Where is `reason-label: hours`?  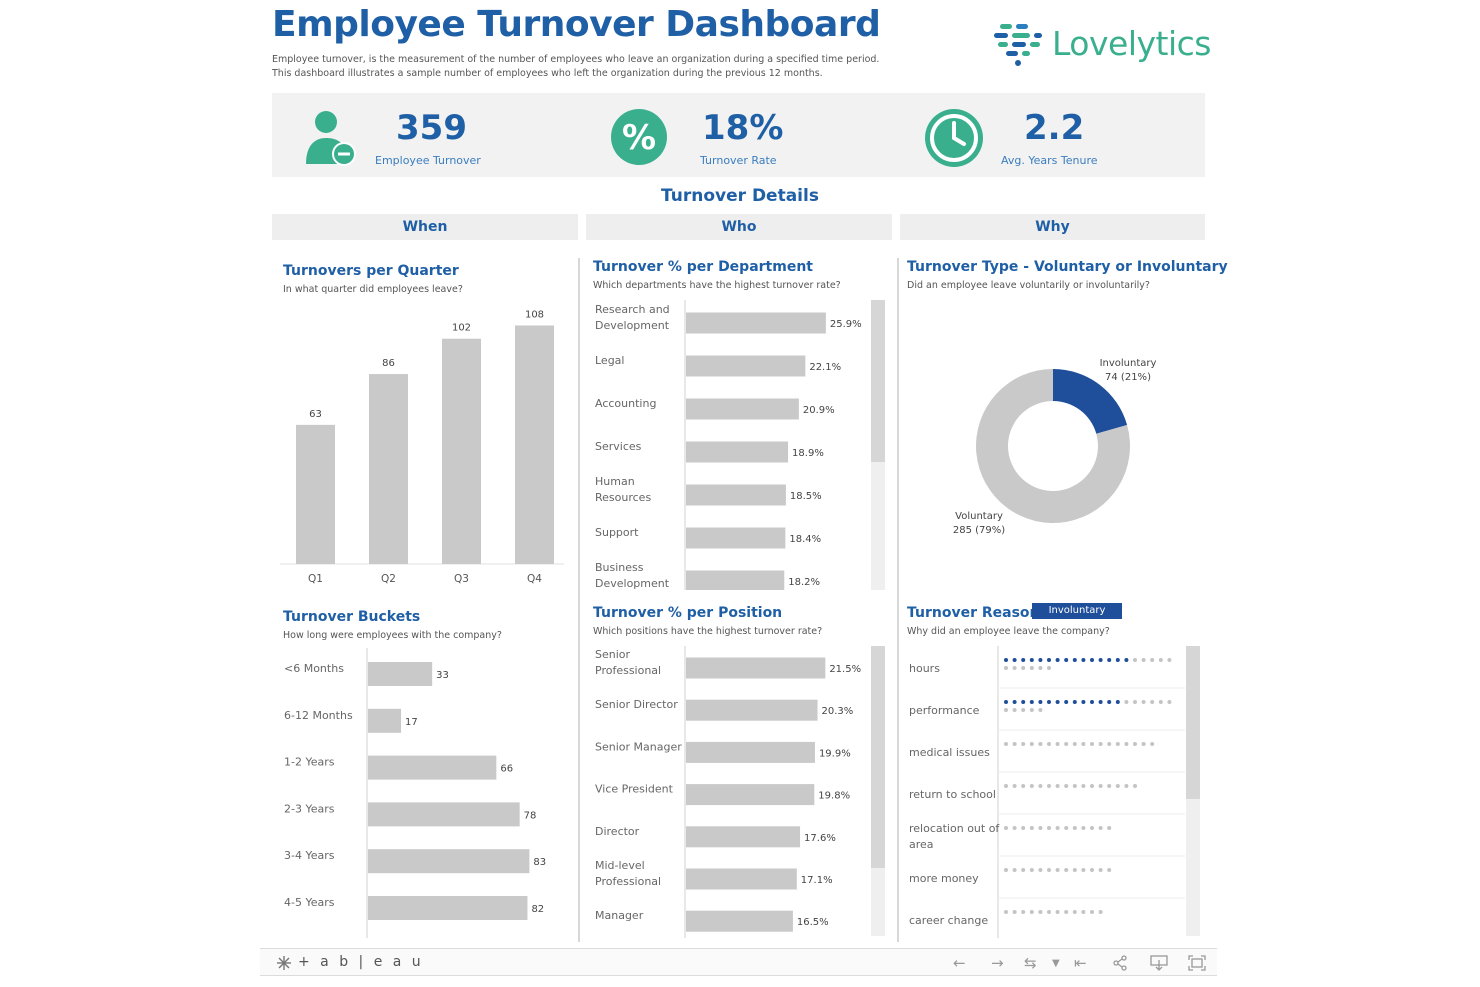
reason-label: hours is located at coordinates (924, 668).